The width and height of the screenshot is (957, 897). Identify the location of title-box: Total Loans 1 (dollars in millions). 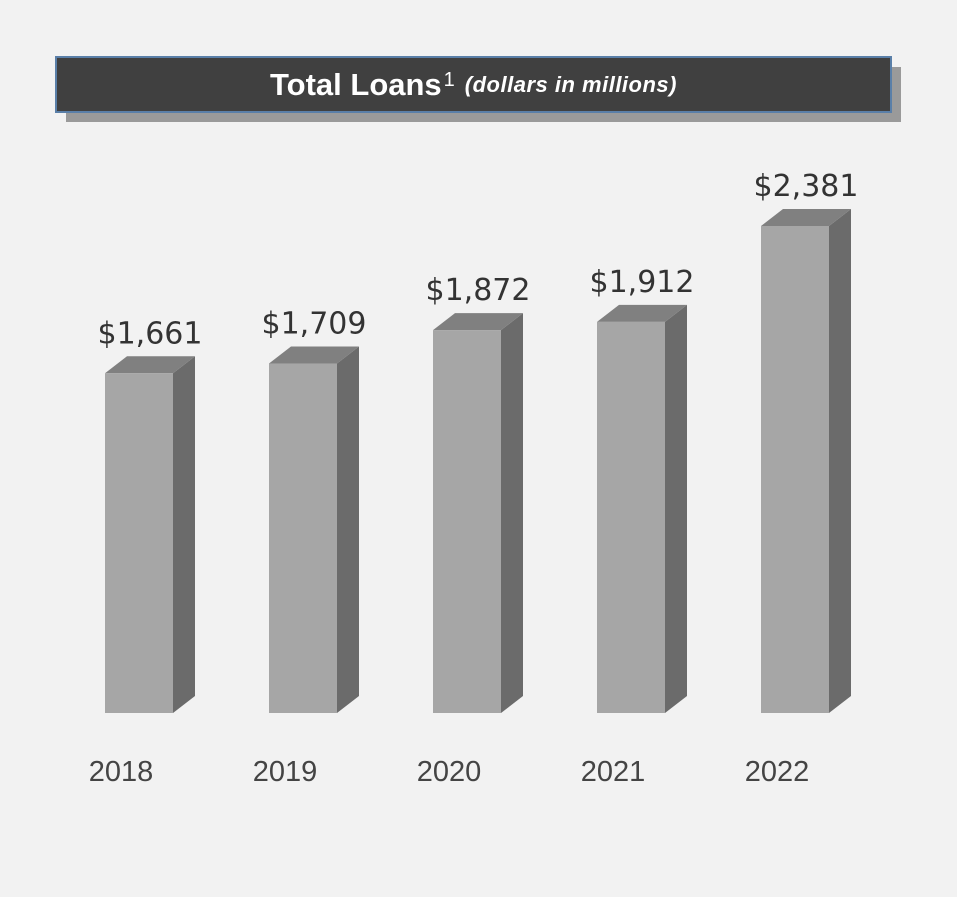
(473, 84).